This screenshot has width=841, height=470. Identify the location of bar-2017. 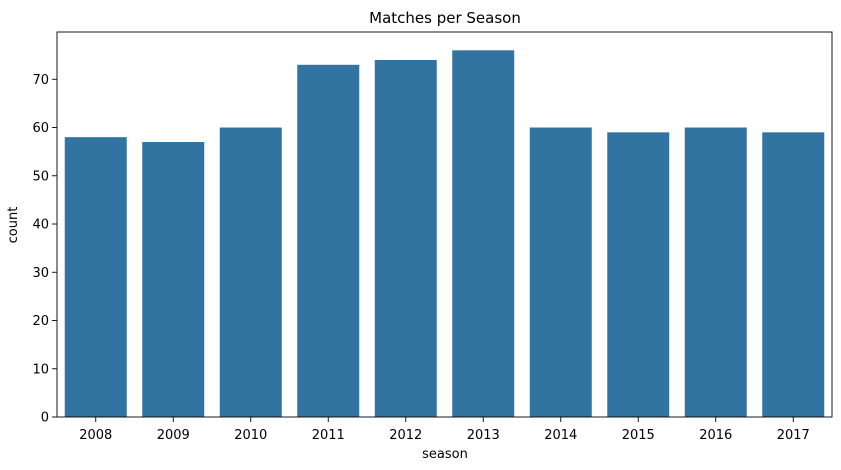
(793, 274).